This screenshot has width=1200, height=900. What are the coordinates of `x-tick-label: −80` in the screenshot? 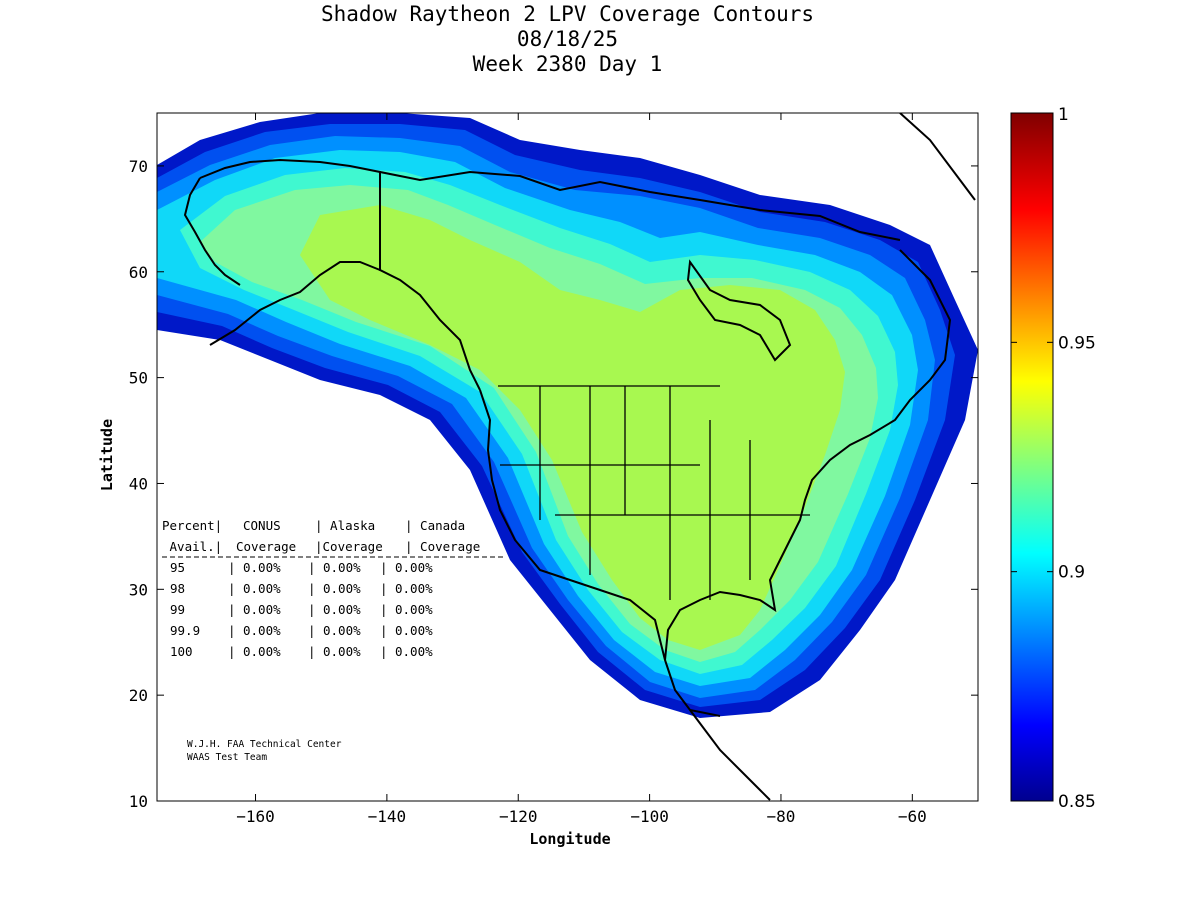 It's located at (781, 816).